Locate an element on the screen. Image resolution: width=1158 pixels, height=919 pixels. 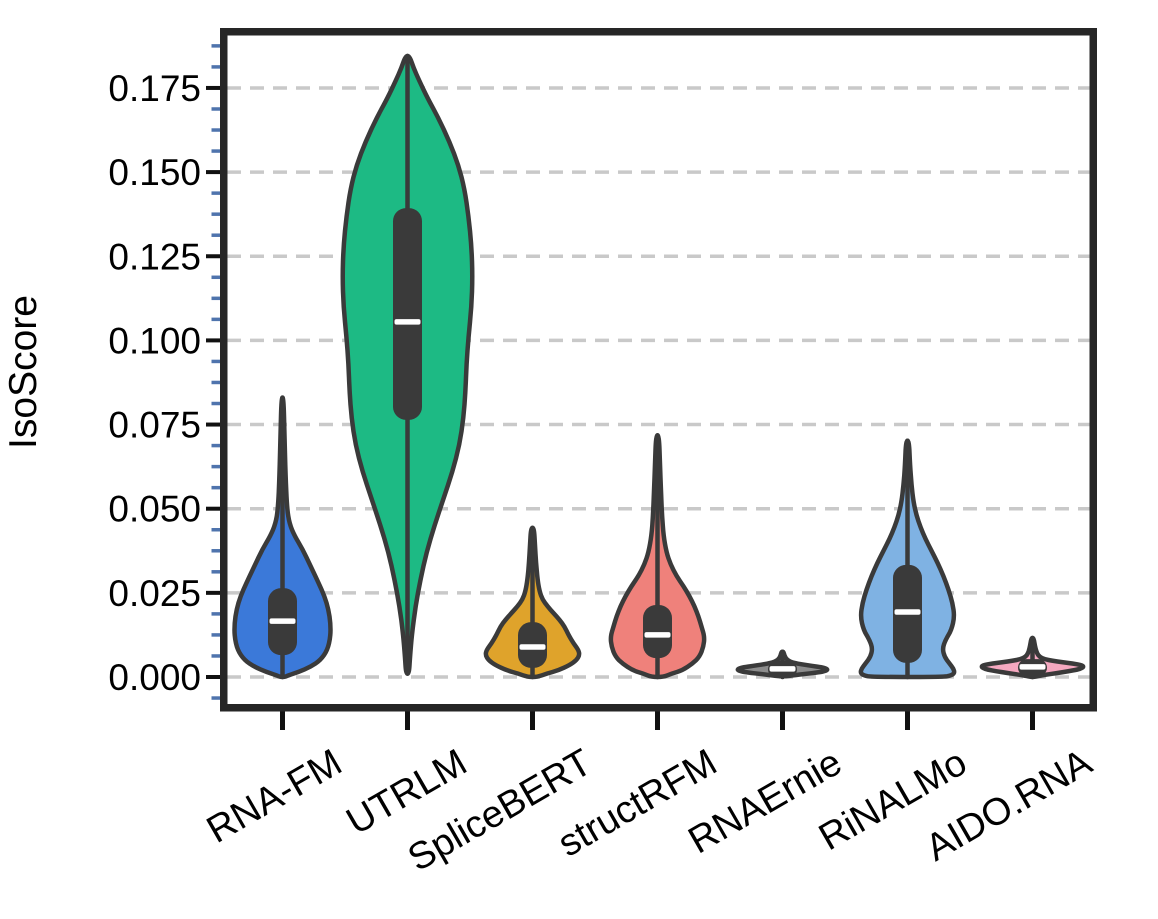
y-axis: 0.000 0.025 0.050 0.075 0.100 0.125 0.150 0.175 is located at coordinates (164, 372).